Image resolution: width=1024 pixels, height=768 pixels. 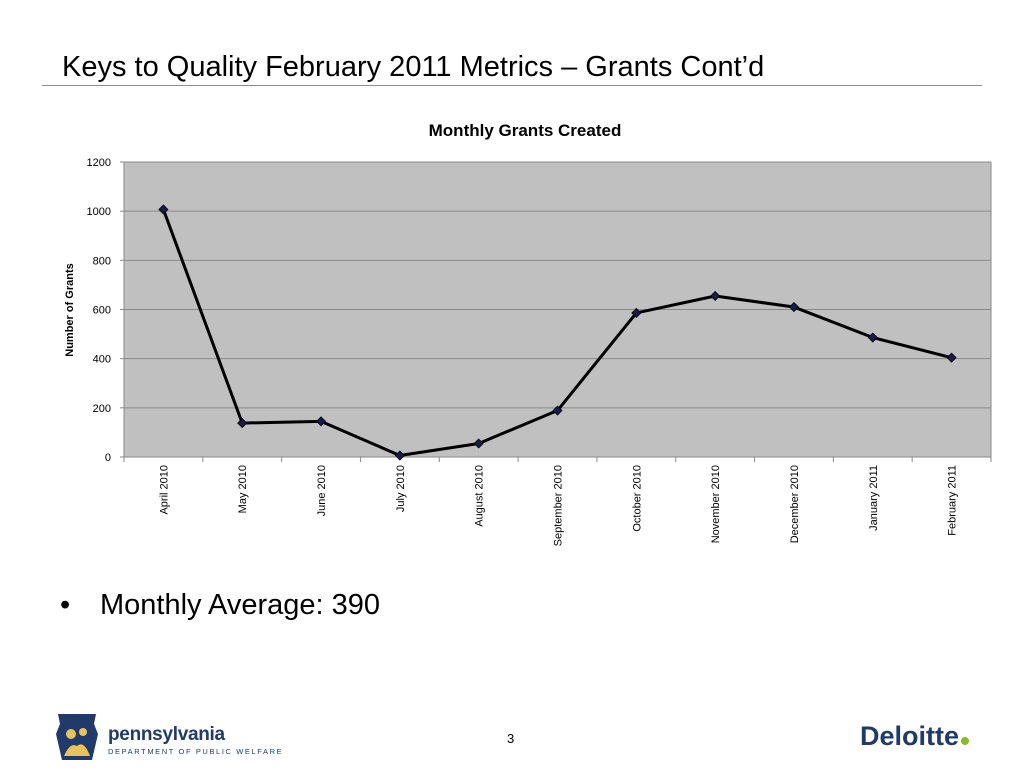 What do you see at coordinates (795, 504) in the screenshot?
I see `x-tick-label: December 2010` at bounding box center [795, 504].